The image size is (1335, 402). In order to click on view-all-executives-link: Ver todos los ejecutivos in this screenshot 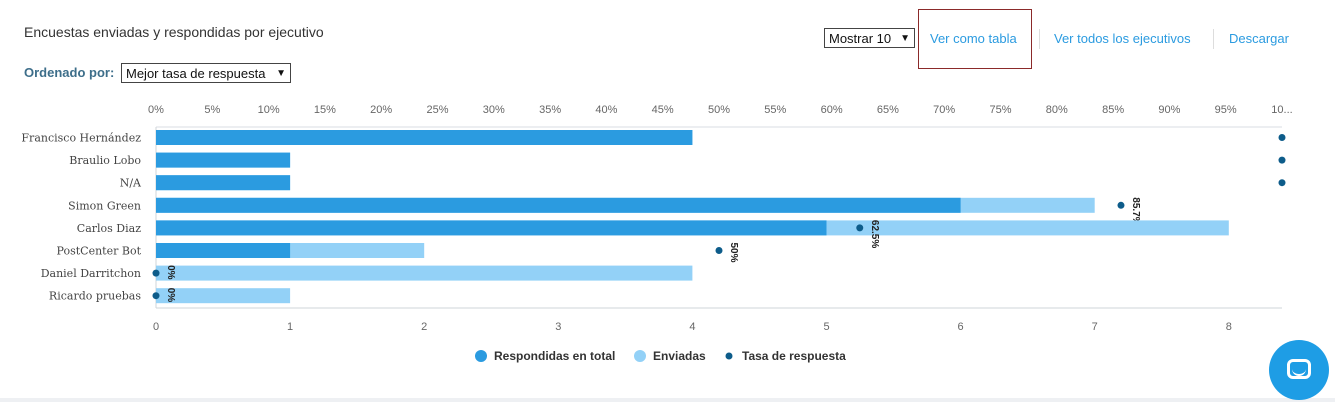, I will do `click(1122, 38)`.